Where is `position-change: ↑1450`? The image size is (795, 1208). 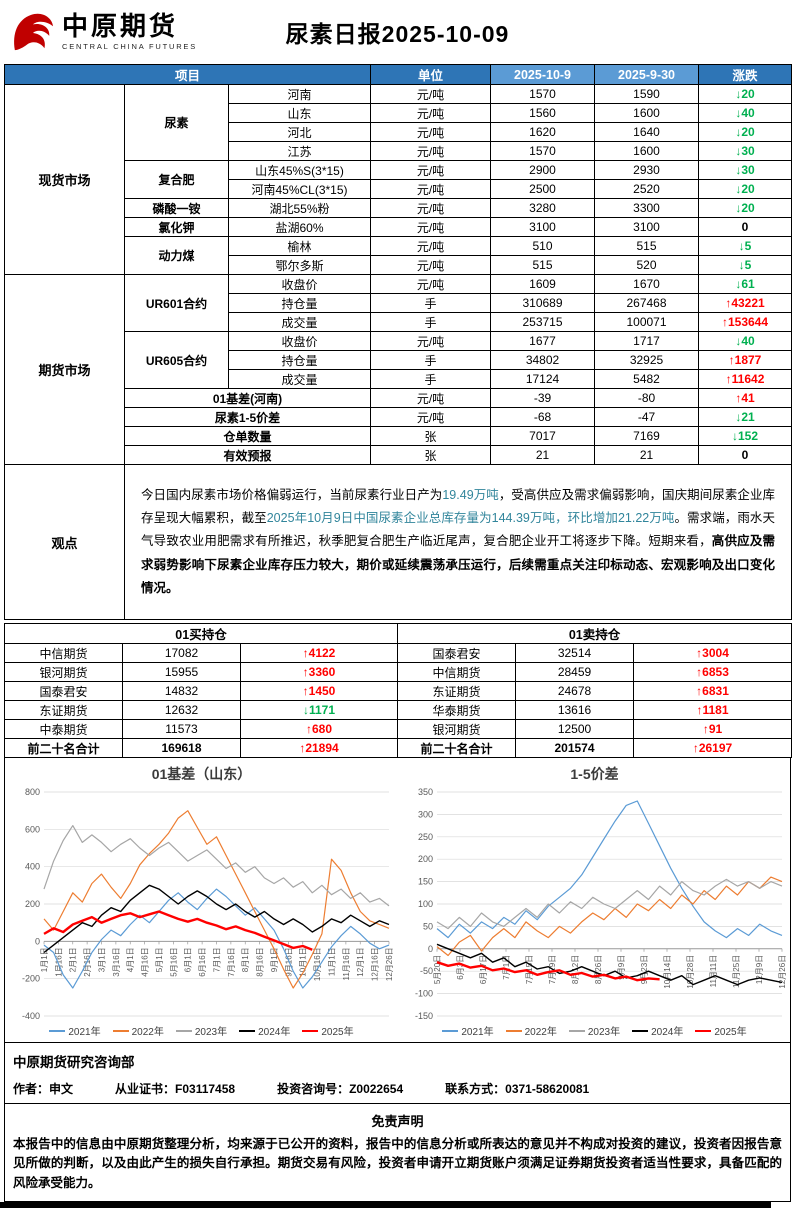
position-change: ↑1450 is located at coordinates (319, 691).